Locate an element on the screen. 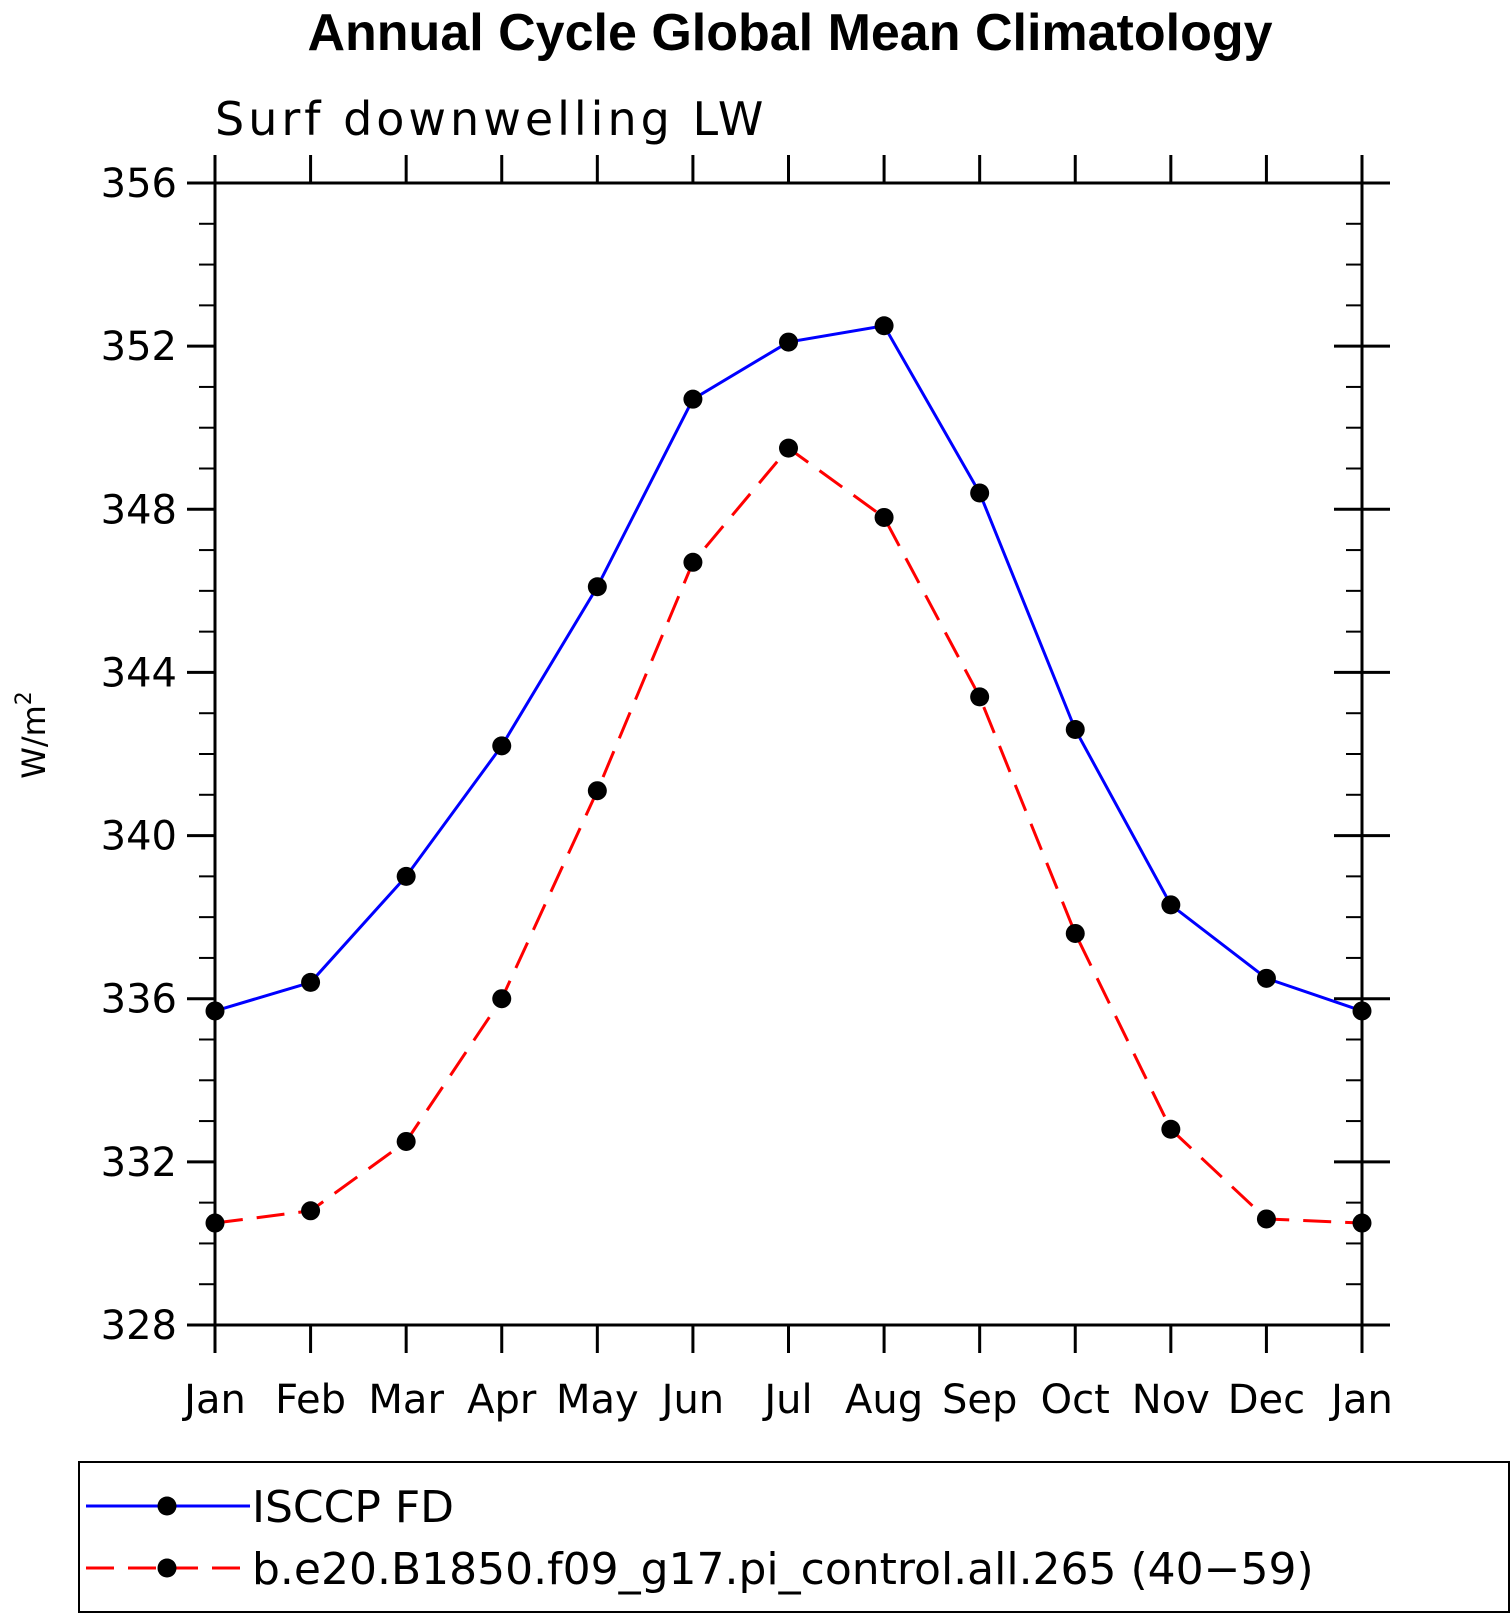 The image size is (1511, 1615). y-tick-label: 336 is located at coordinates (139, 1000).